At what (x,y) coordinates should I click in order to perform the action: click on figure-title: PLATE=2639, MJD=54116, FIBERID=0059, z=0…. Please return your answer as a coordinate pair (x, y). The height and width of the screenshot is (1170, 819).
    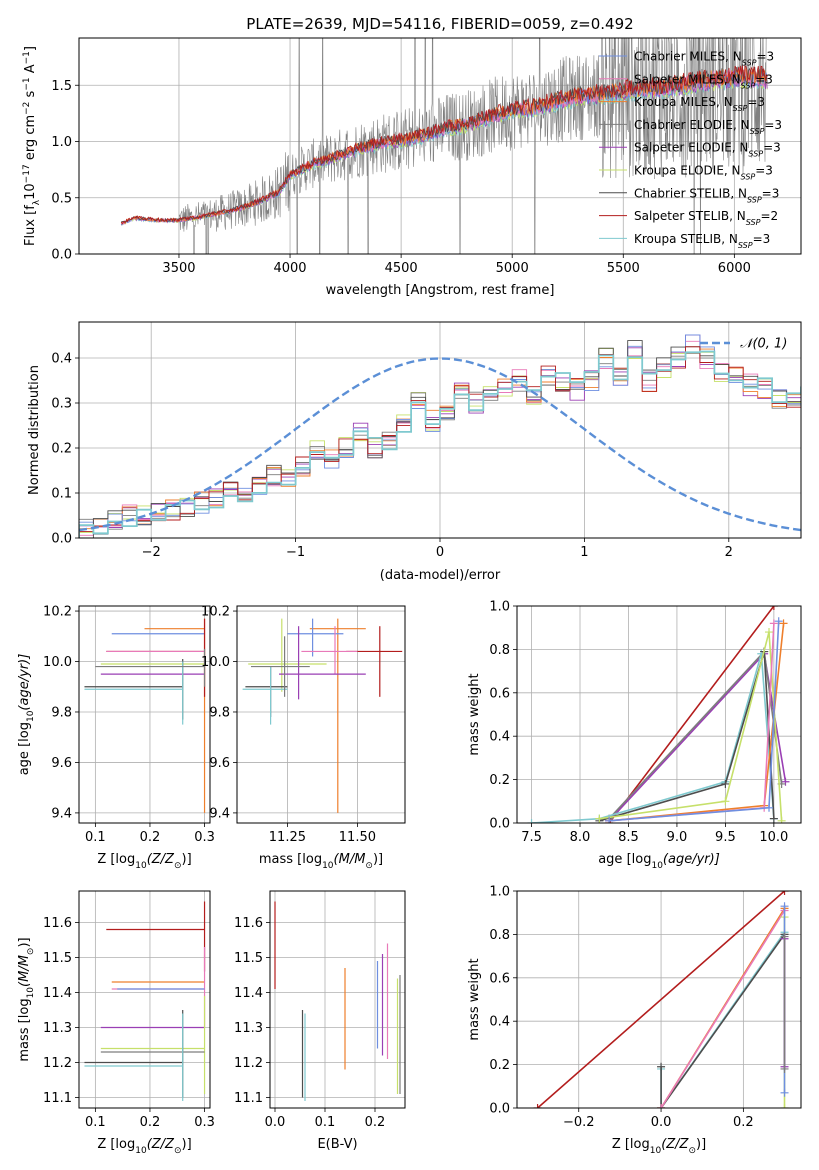
    Looking at the image, I should click on (439, 24).